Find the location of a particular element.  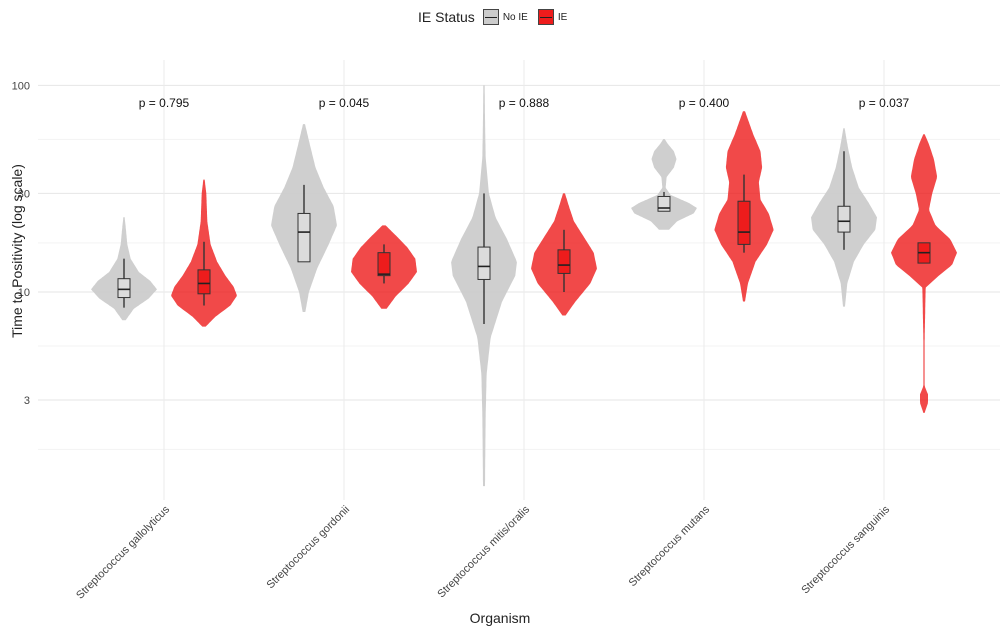

x-axis-title: Organism is located at coordinates (500, 618).